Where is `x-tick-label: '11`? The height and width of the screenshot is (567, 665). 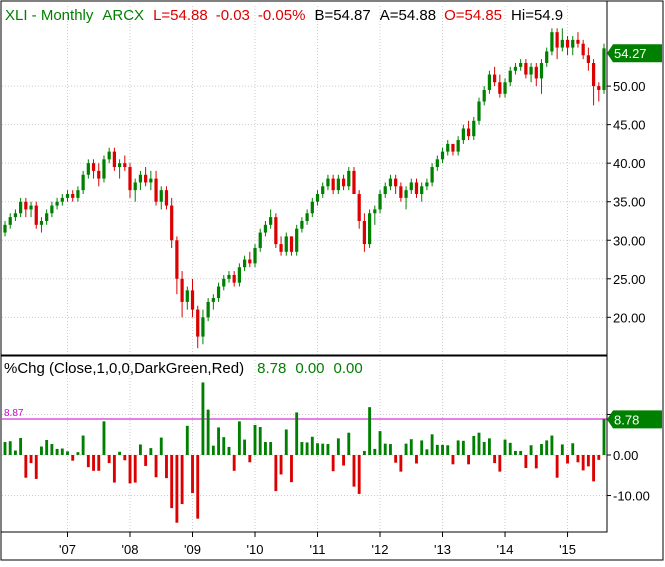 x-tick-label: '11 is located at coordinates (318, 549).